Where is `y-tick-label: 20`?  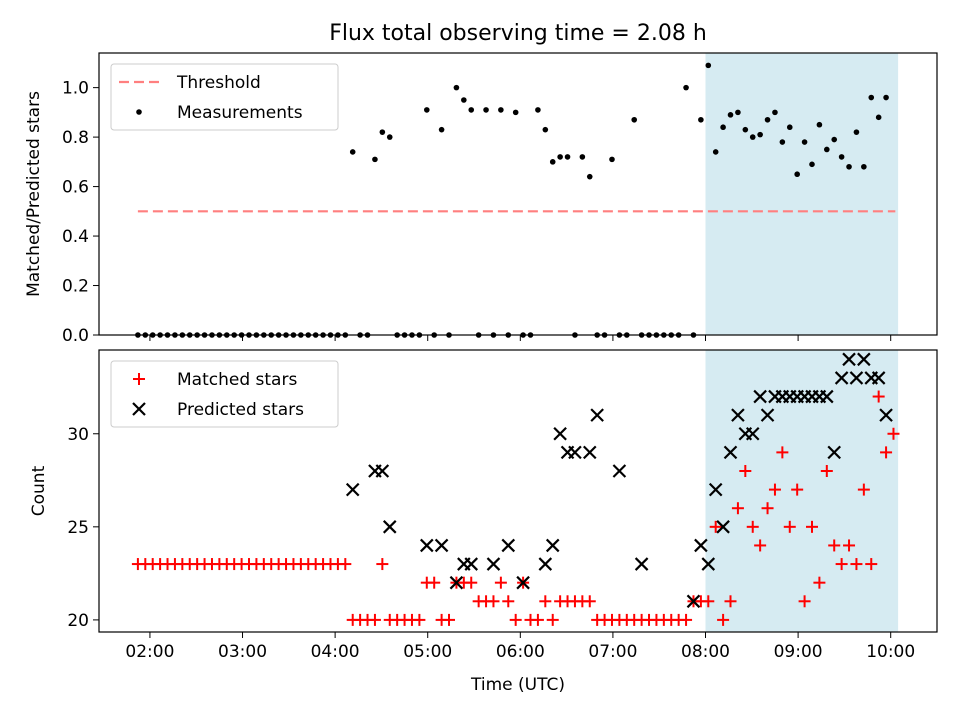 y-tick-label: 20 is located at coordinates (78, 621).